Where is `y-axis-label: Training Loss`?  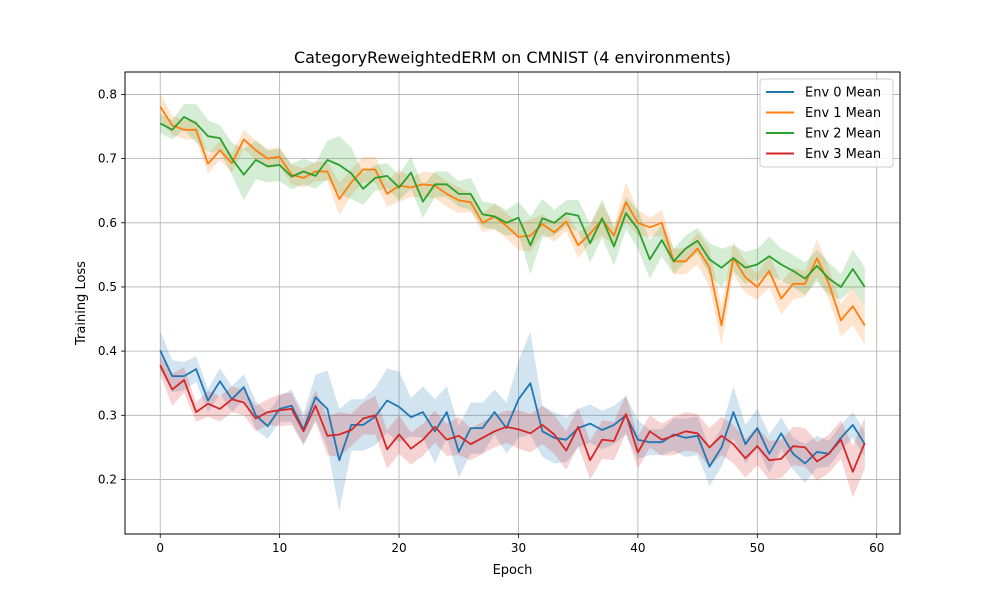
y-axis-label: Training Loss is located at coordinates (81, 303).